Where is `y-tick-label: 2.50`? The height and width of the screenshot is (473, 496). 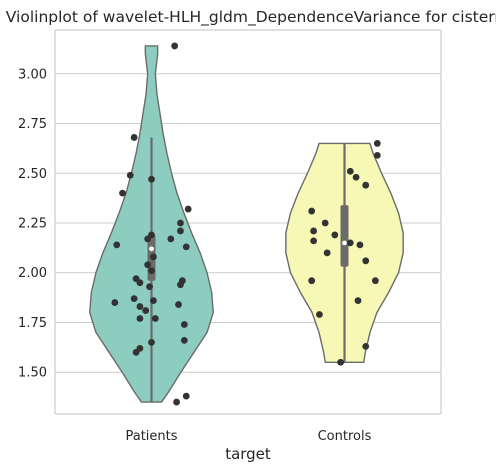 y-tick-label: 2.50 is located at coordinates (32, 174).